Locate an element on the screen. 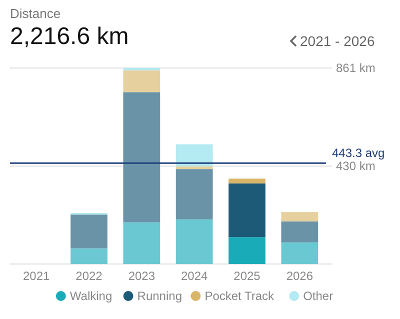 The image size is (400, 319). x-tick-label: 2021 is located at coordinates (36, 276).